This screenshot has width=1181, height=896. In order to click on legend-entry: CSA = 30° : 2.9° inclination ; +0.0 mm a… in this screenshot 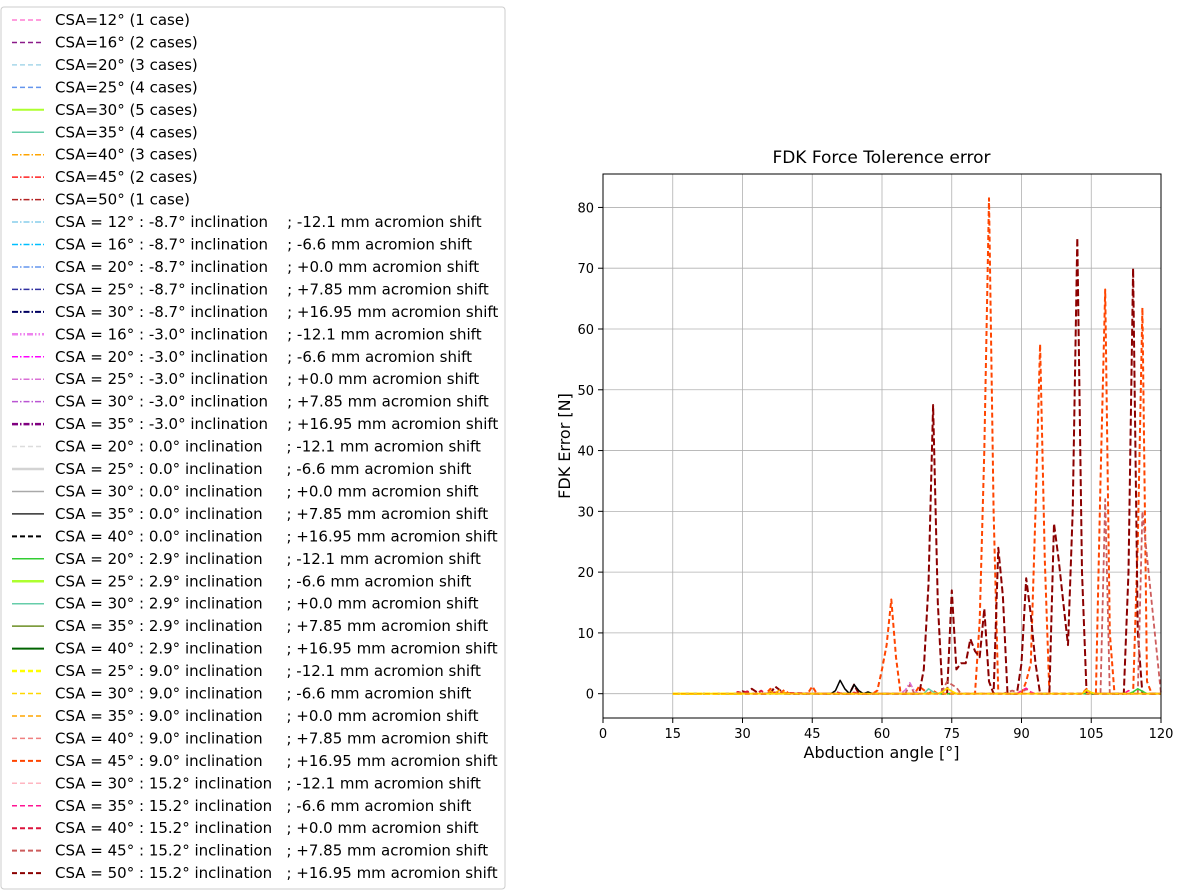, I will do `click(245, 604)`.